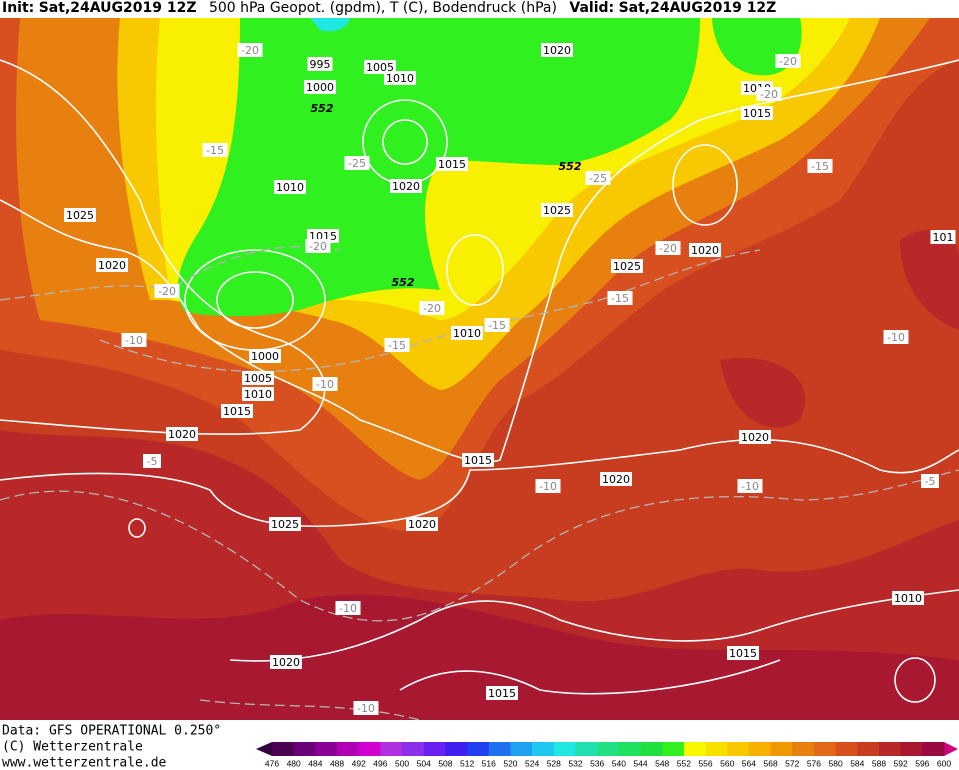  Describe the element at coordinates (310, 710) in the screenshot. I see `isotherm` at that location.